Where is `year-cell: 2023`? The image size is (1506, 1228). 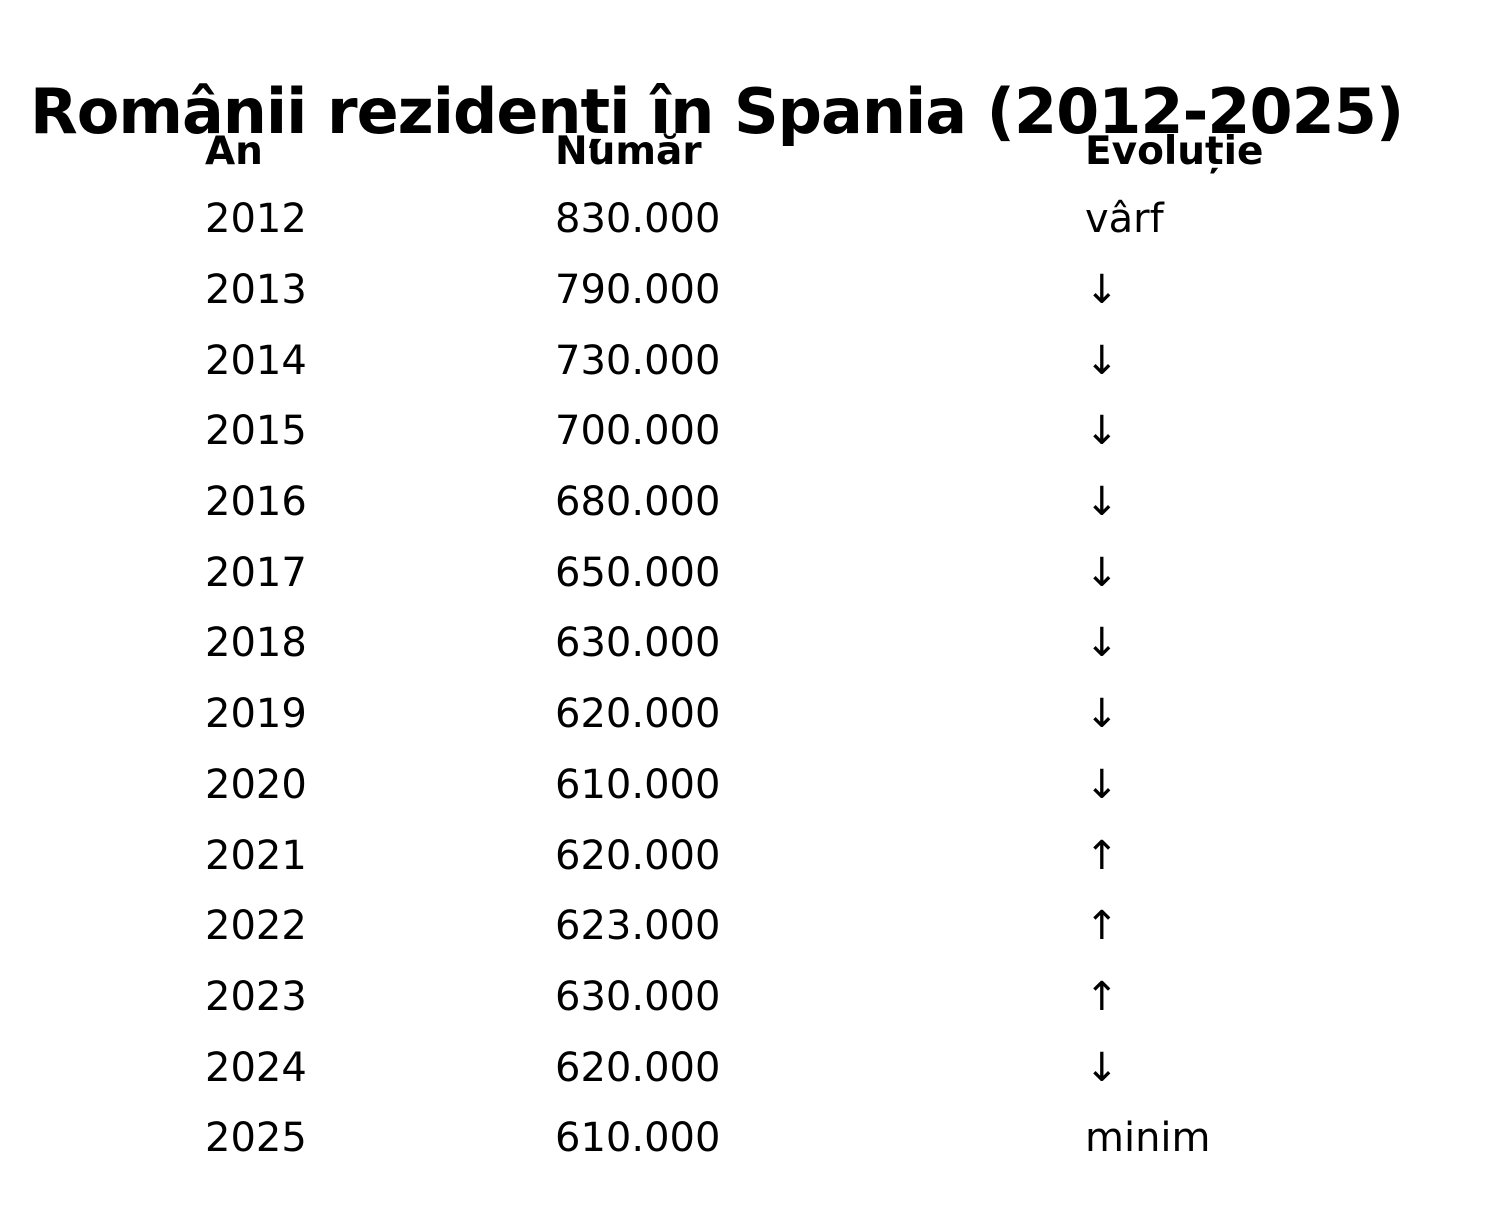 year-cell: 2023 is located at coordinates (256, 996).